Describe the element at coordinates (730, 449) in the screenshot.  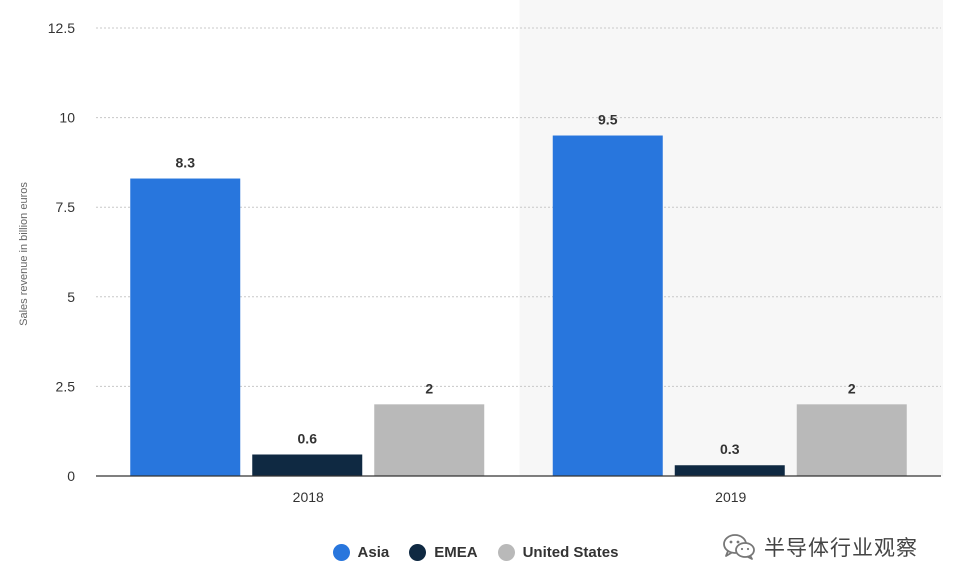
I see `data-label-emea-2019: 0.3` at that location.